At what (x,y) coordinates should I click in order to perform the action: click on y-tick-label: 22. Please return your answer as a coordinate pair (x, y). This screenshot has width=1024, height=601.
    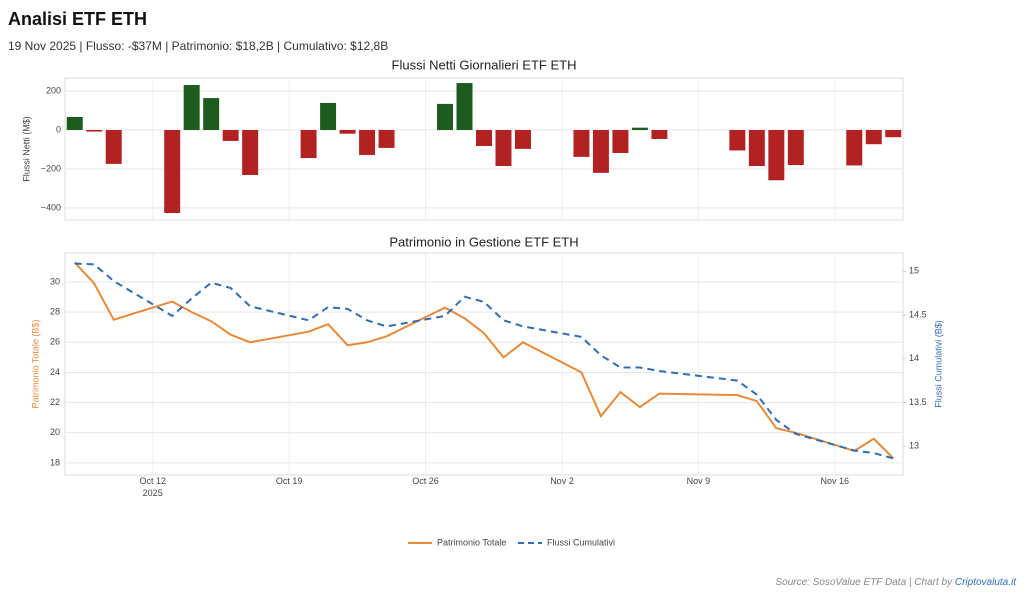
    Looking at the image, I should click on (55, 402).